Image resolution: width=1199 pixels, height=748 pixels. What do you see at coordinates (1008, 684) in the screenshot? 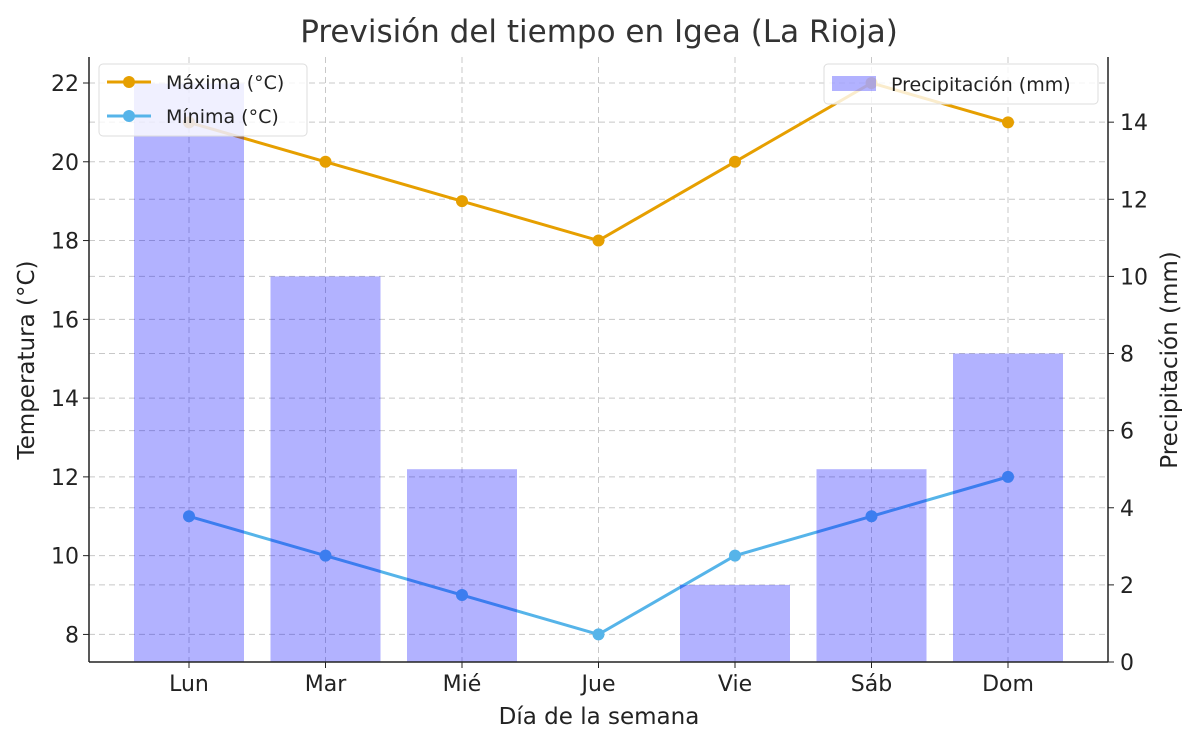
I see `x-tick-label: Dom` at bounding box center [1008, 684].